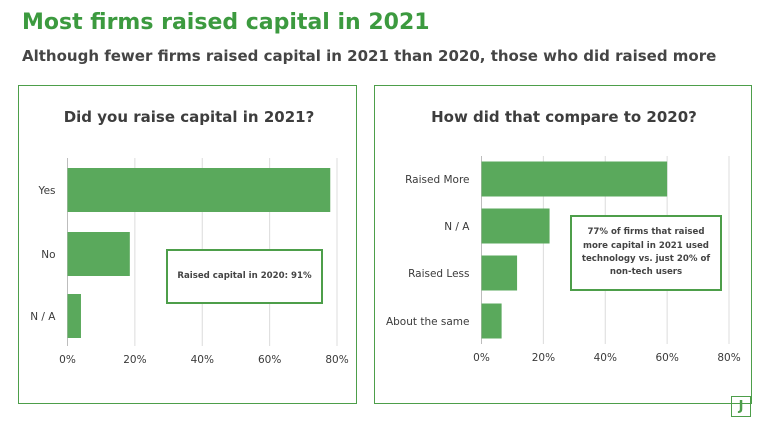  I want to click on callout-2020-capital: Raised capital in 2020: 91%, so click(244, 276).